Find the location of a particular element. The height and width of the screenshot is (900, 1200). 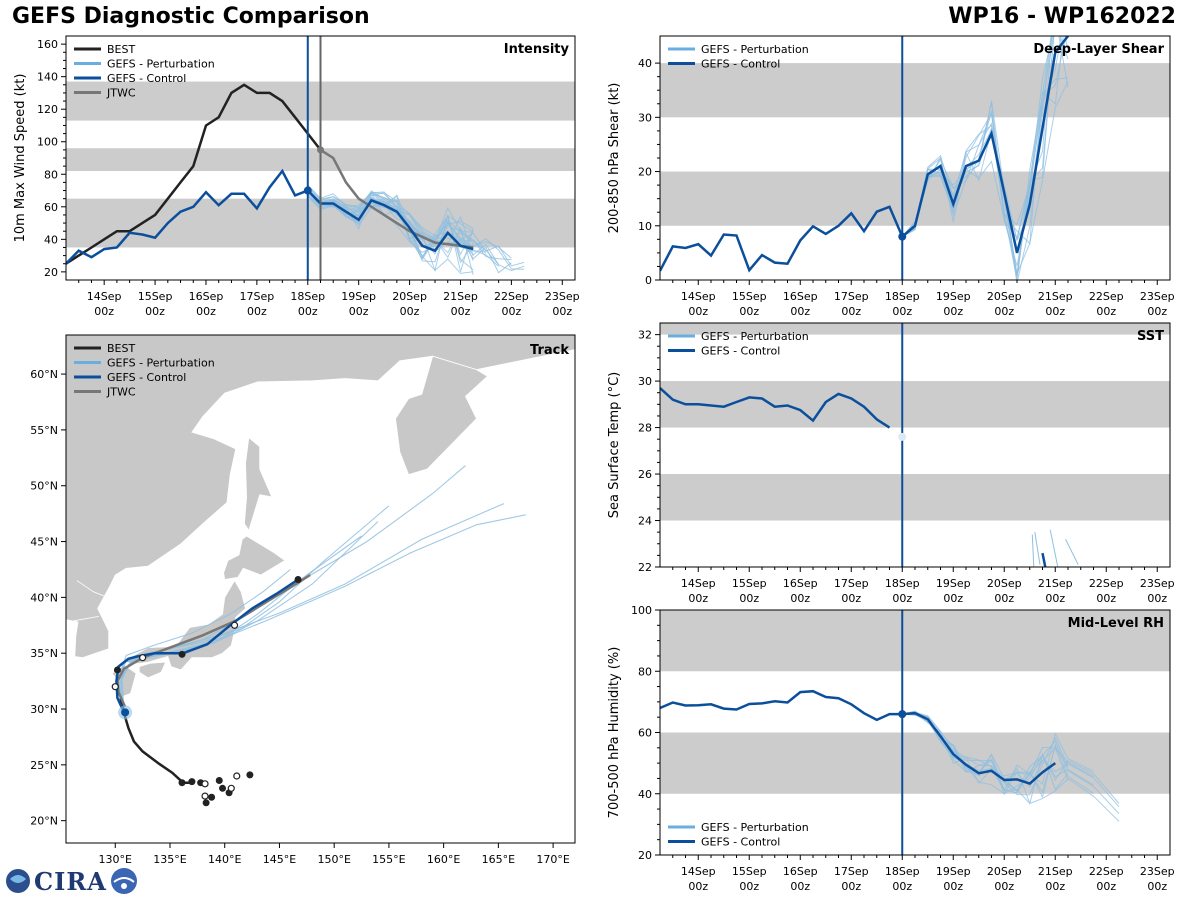

lon-tick-label: 145°E is located at coordinates (279, 859).